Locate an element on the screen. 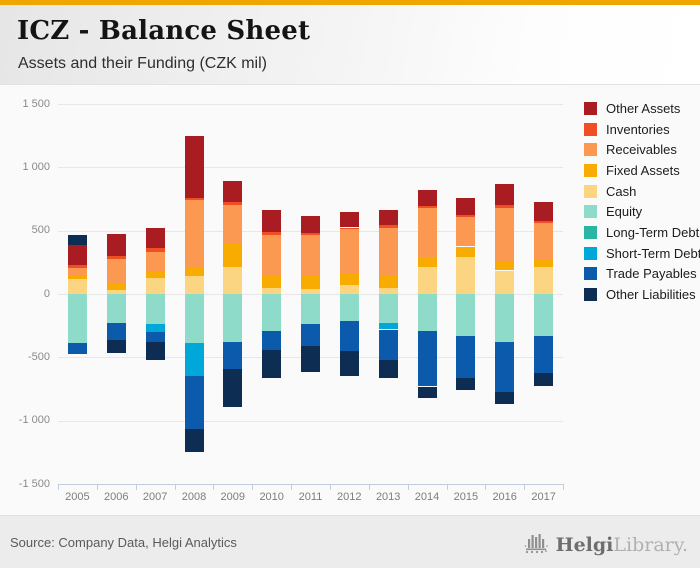 Image resolution: width=700 pixels, height=568 pixels. bar-2010-receivables is located at coordinates (272, 255).